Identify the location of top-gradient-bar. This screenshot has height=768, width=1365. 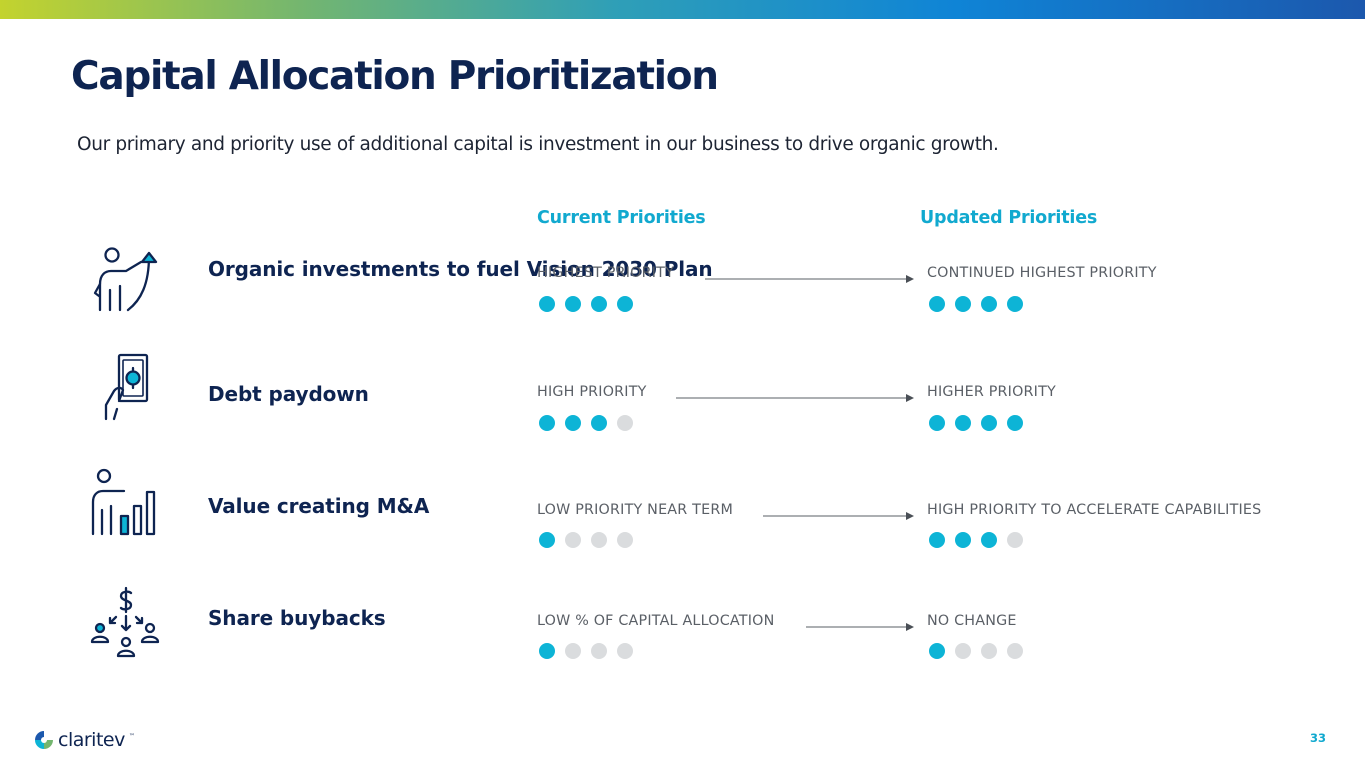
(682, 9).